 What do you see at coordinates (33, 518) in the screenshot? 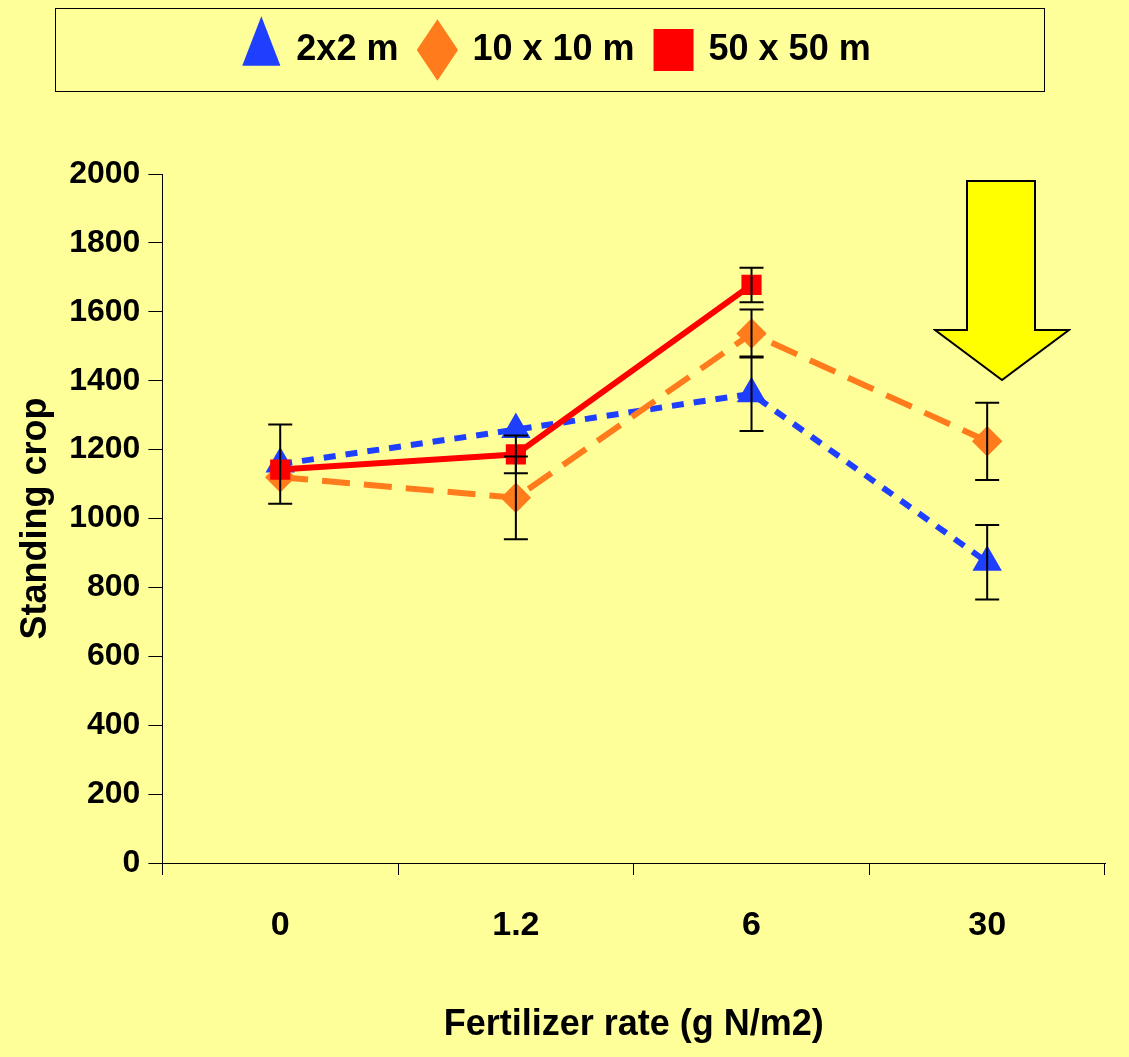
I see `y-axis-title: Standing crop` at bounding box center [33, 518].